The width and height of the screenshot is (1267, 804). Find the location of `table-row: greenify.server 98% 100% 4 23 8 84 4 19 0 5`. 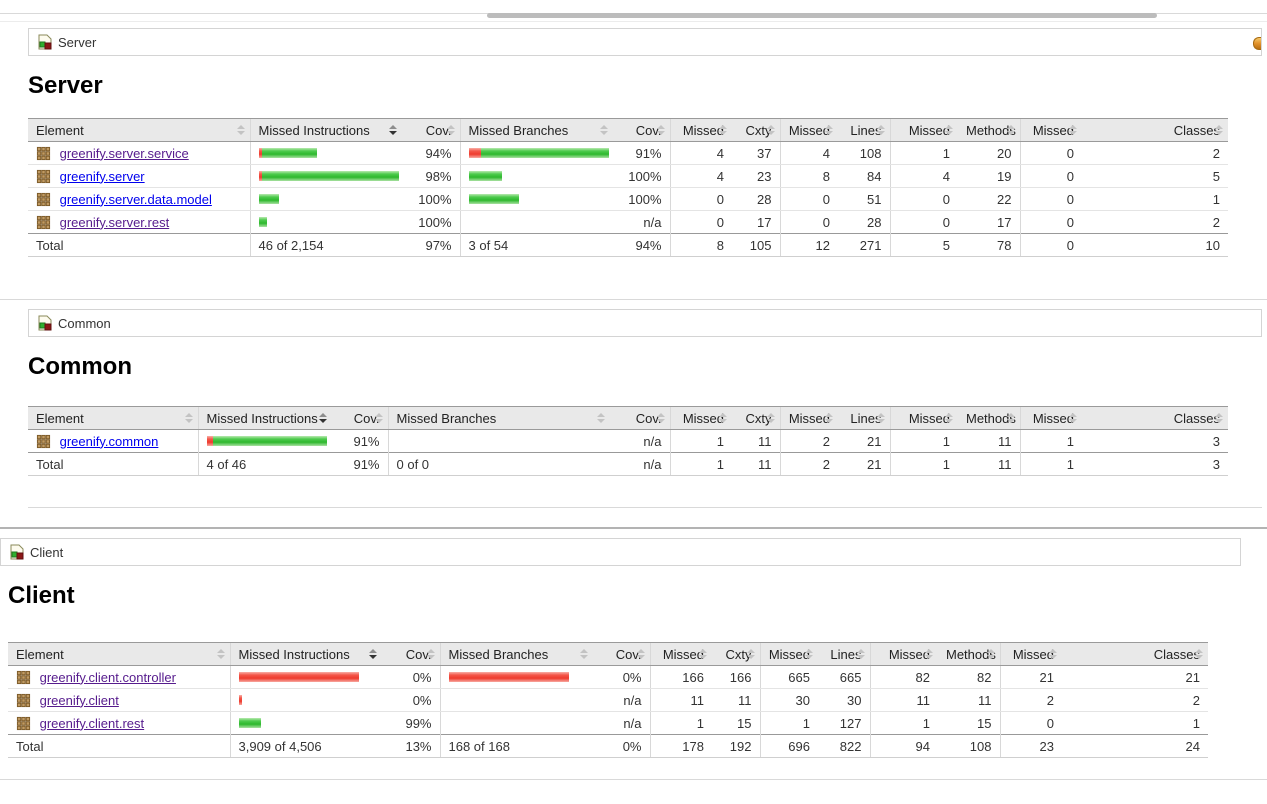

table-row: greenify.server 98% 100% 4 23 8 84 4 19 0 5 is located at coordinates (628, 176).